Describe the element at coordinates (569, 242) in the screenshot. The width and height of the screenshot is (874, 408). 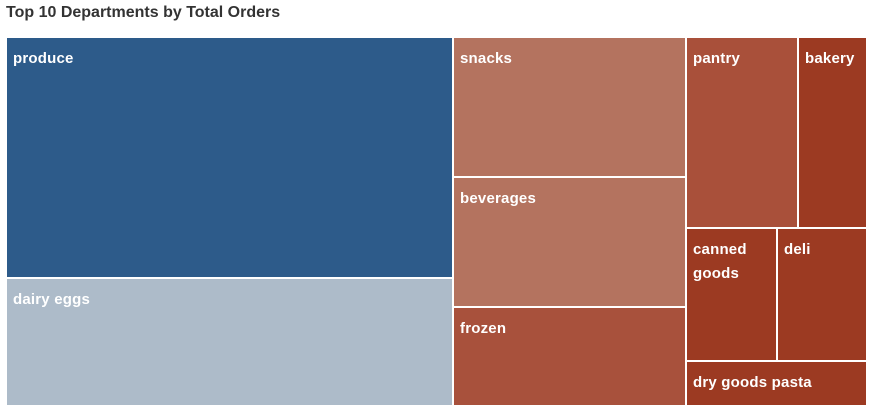
I see `treemap-tile-beverages: beverages` at that location.